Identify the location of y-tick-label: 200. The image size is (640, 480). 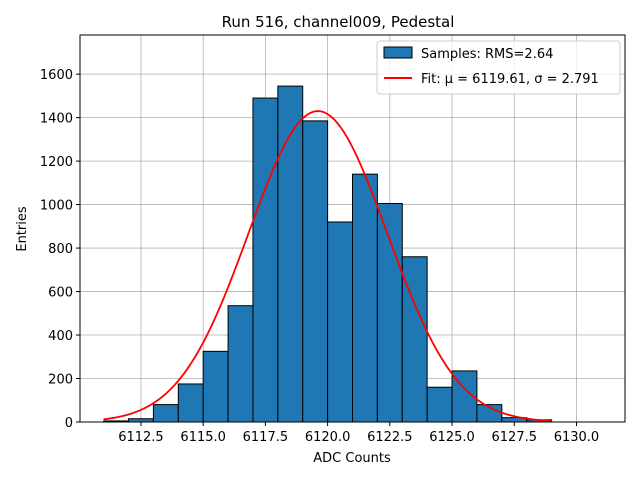
(60, 380).